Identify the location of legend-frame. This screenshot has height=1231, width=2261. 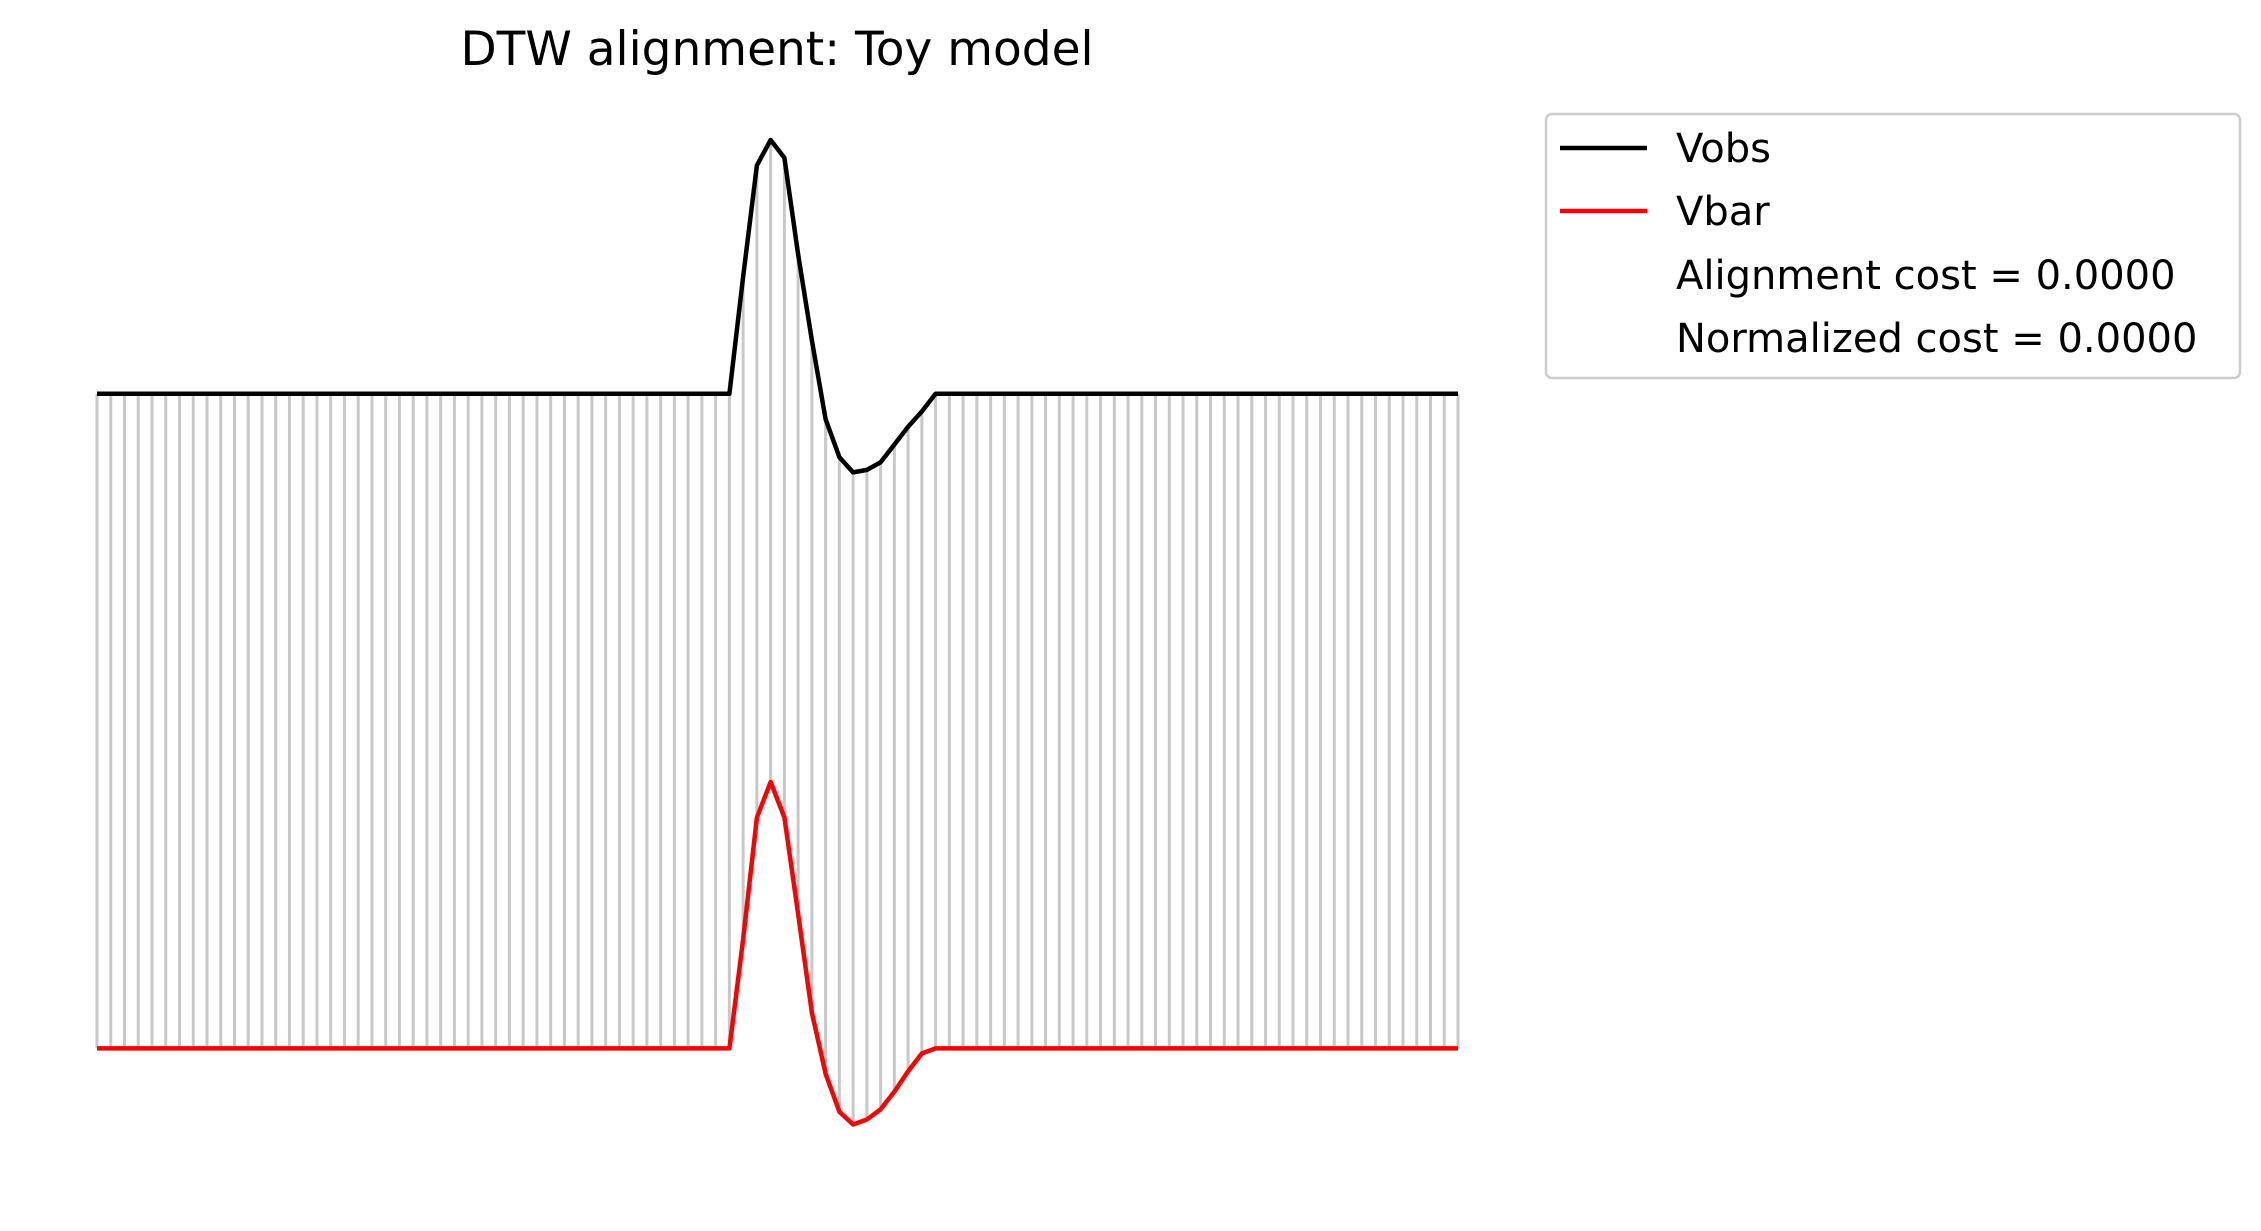
(1893, 246).